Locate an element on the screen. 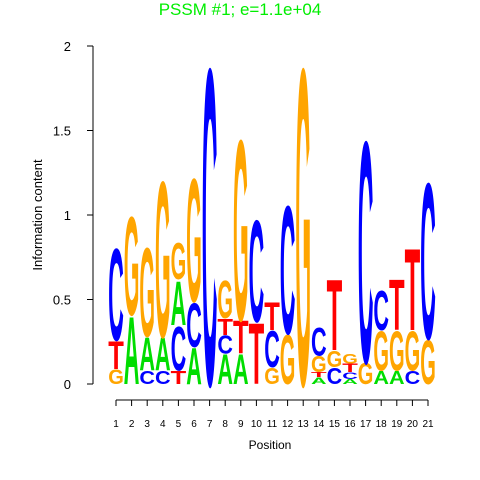  x-tick-label: 8 is located at coordinates (225, 424).